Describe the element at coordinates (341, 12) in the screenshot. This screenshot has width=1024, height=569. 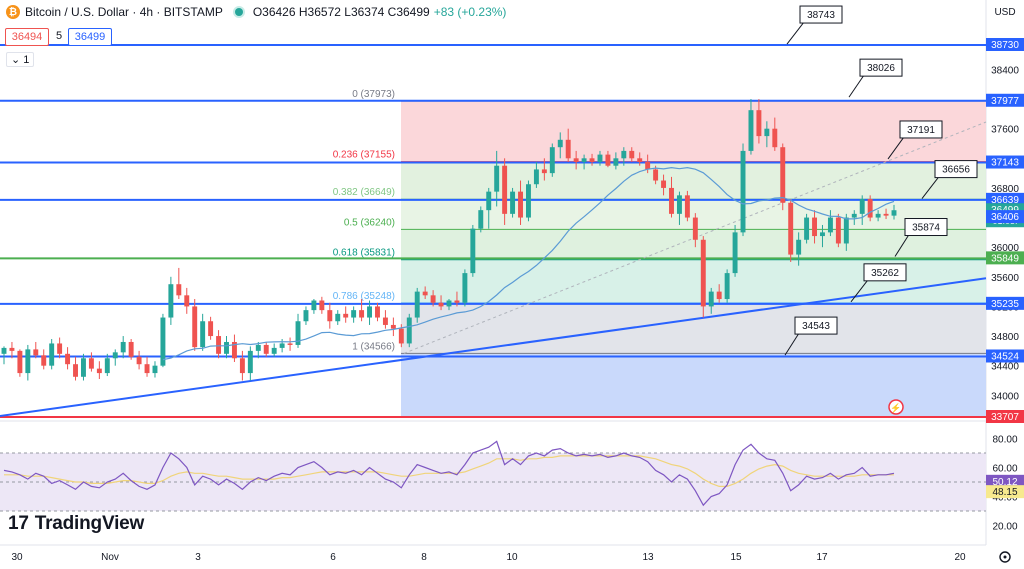
I see `ohlc-values: O36426 H36572 L36374 C36499` at that location.